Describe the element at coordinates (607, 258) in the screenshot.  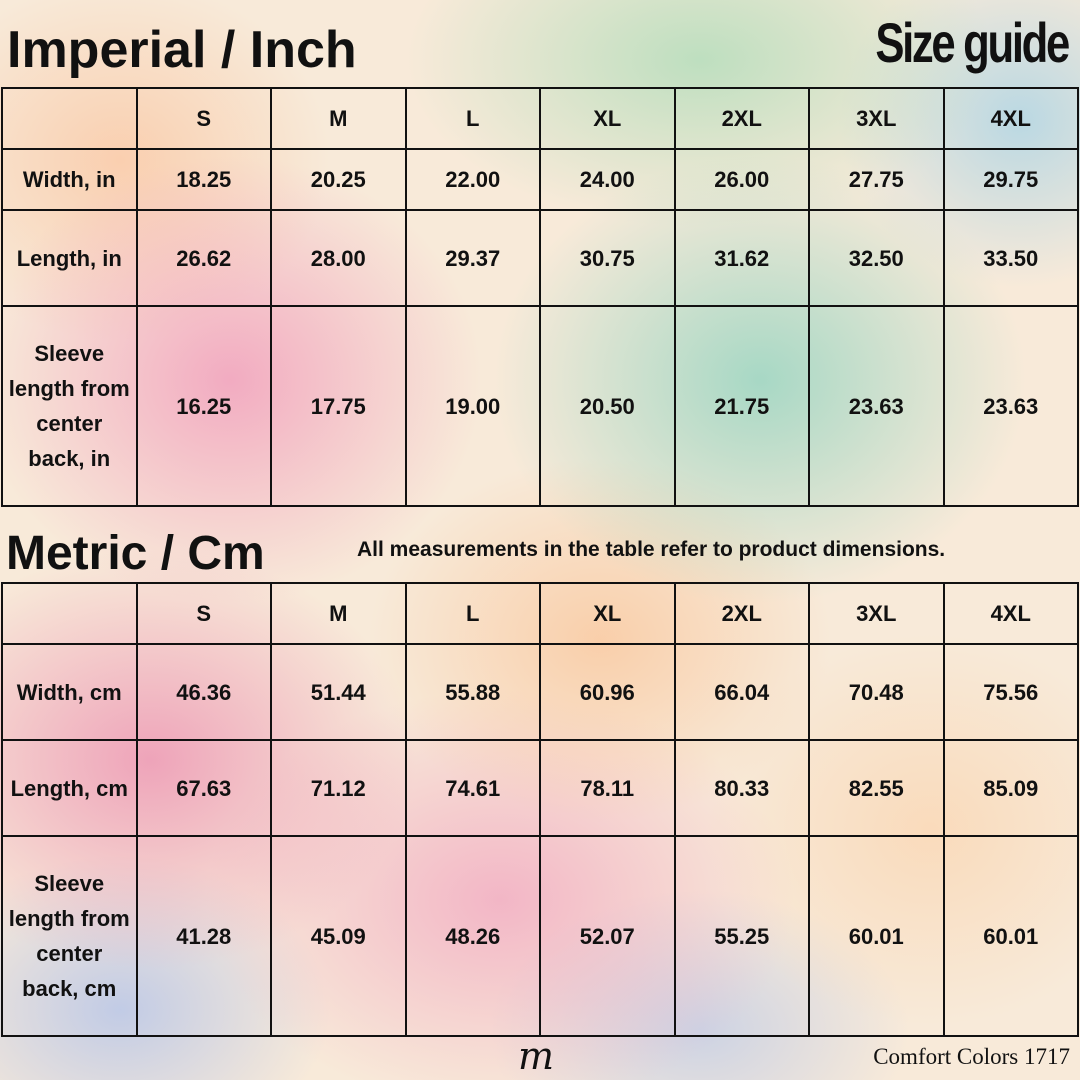
I see `value-cell: 30.75` at that location.